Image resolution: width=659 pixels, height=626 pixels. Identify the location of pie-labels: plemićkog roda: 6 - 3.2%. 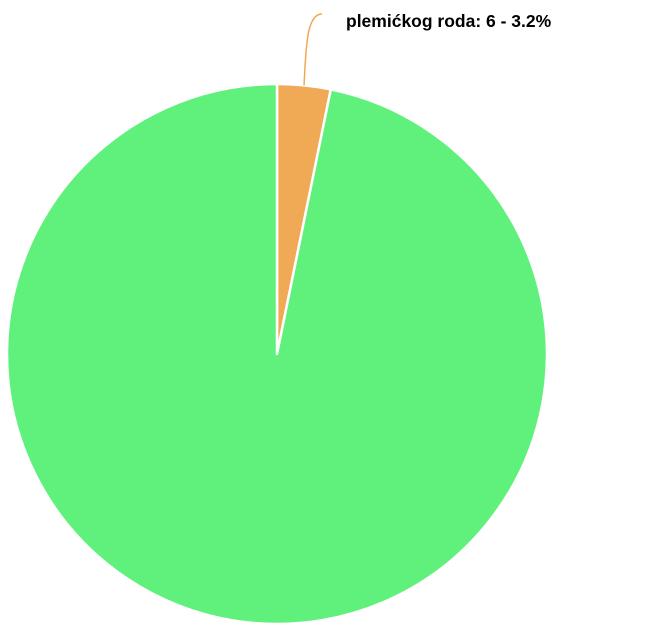
(427, 48).